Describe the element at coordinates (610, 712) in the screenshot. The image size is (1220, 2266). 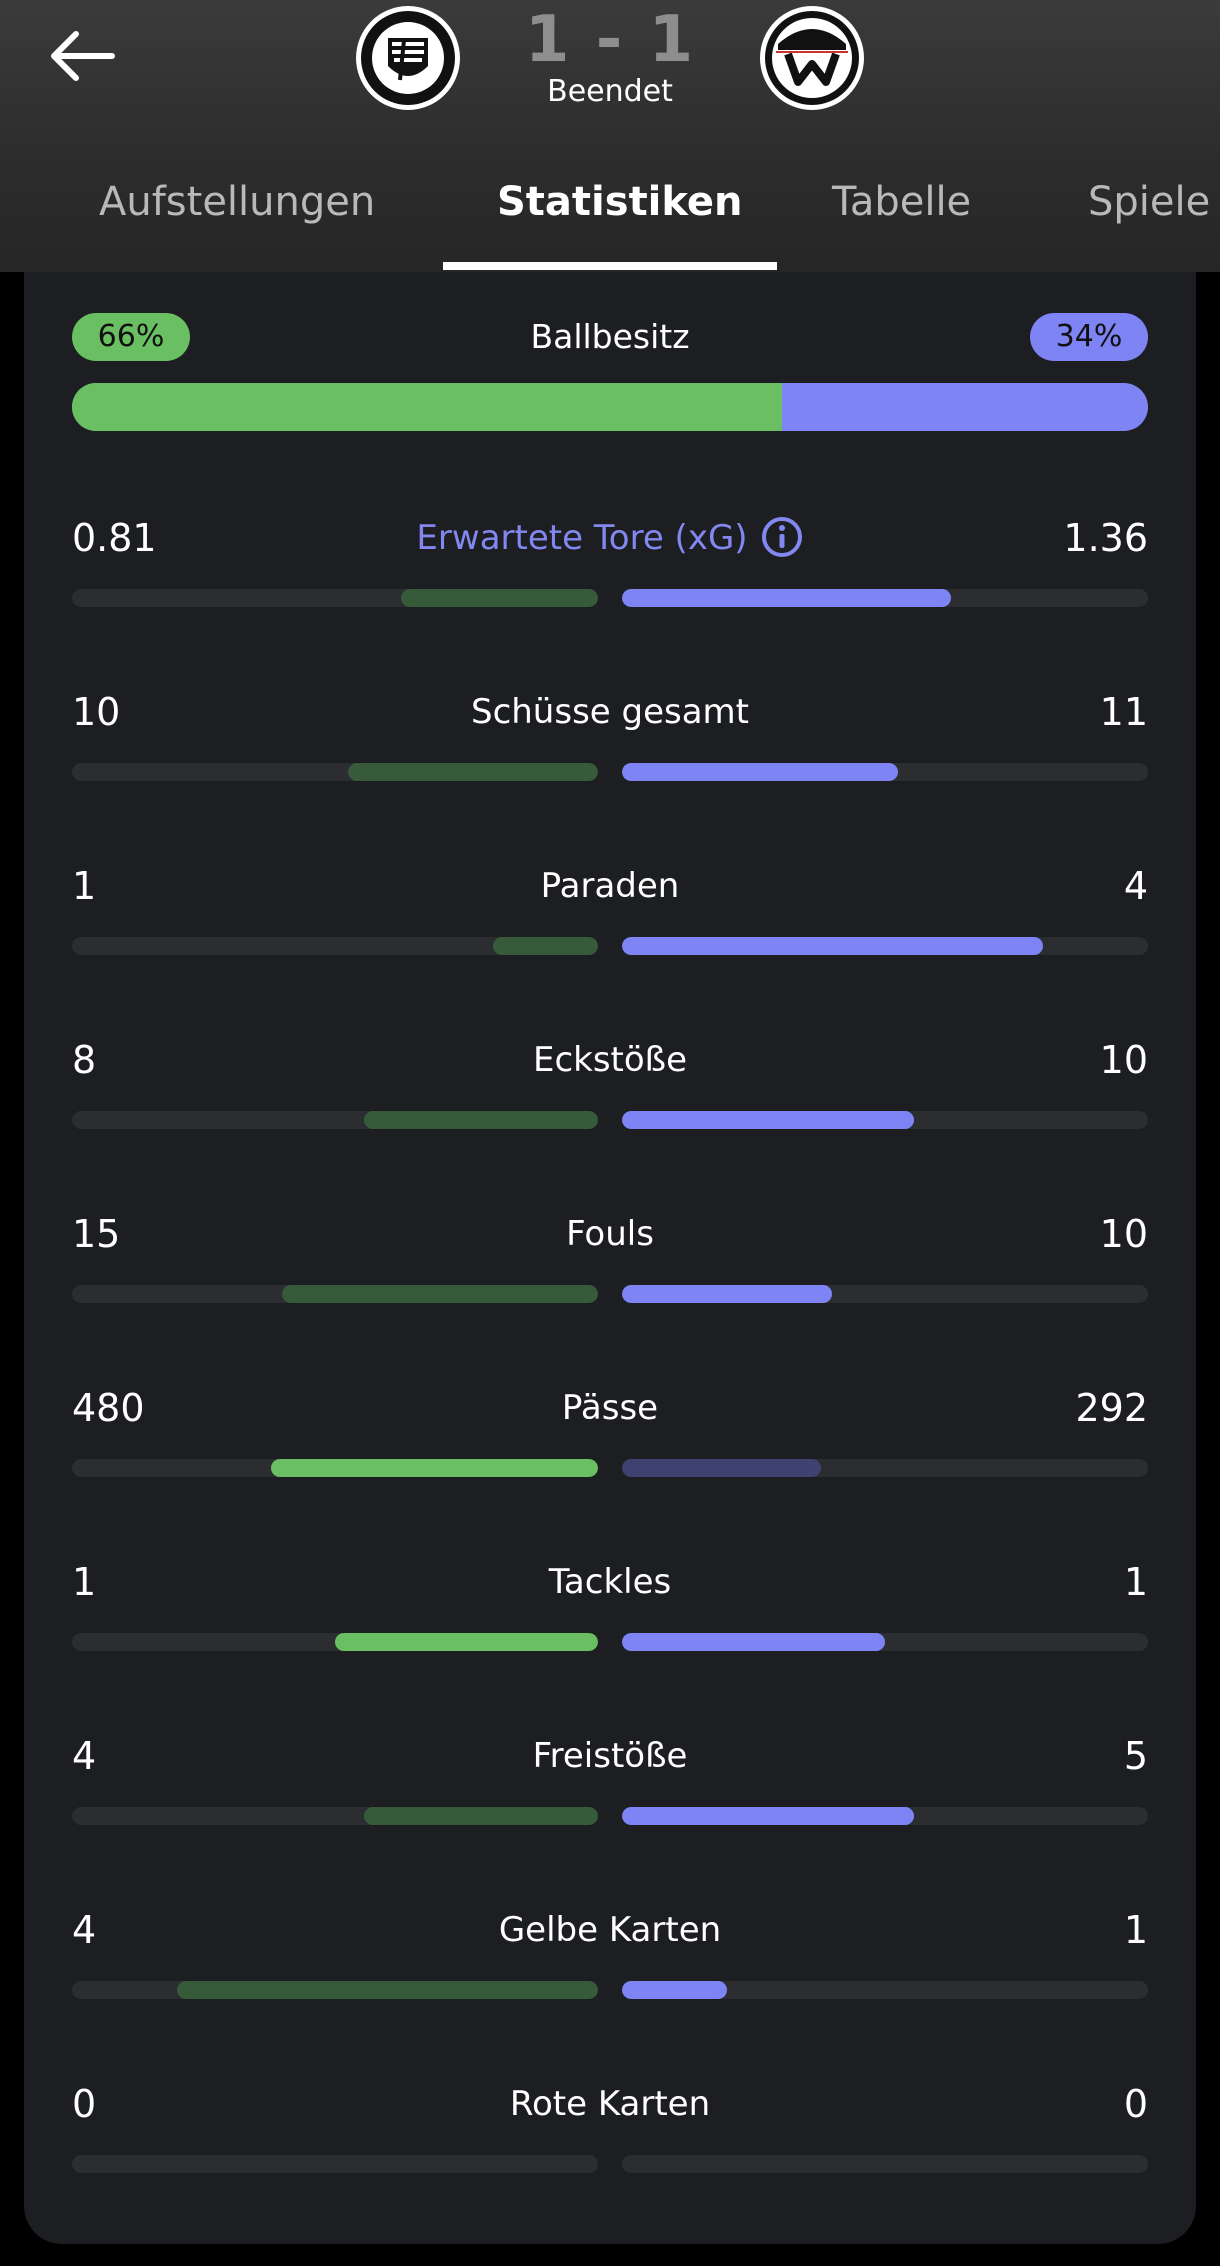
I see `stat-label-text: Schüsse gesamt` at that location.